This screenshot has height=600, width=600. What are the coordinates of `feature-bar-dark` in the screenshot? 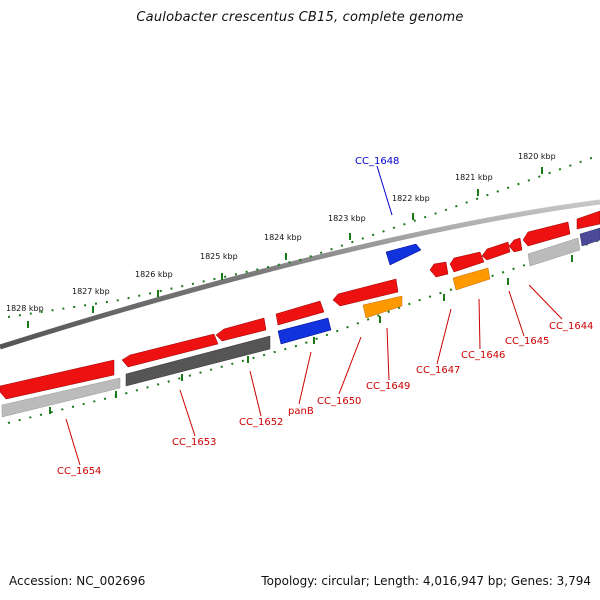 It's located at (198, 361).